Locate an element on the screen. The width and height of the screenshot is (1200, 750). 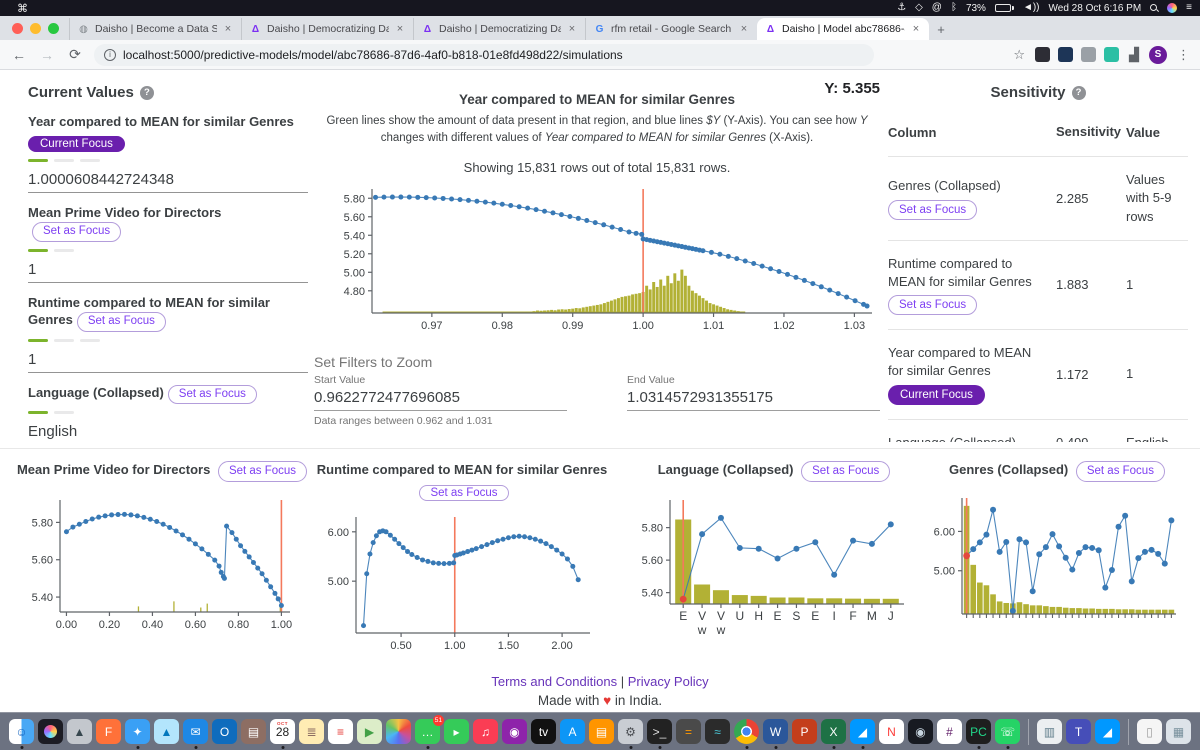
dock-firefox: F is located at coordinates (108, 731).